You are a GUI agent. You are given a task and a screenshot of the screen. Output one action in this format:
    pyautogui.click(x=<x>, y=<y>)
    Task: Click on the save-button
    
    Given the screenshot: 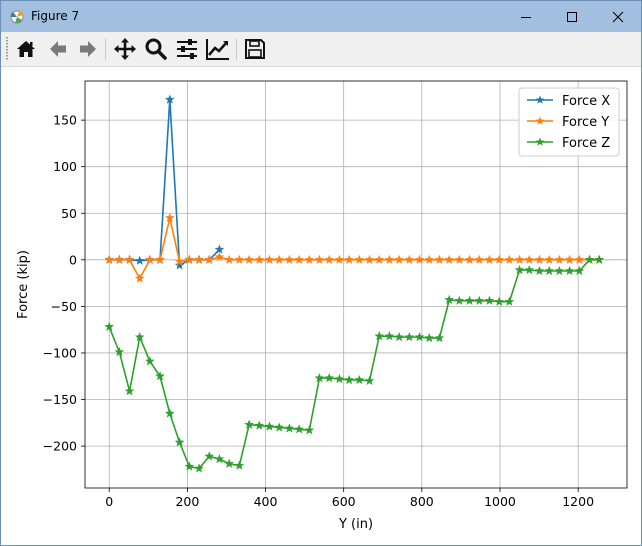 What is the action you would take?
    pyautogui.click(x=255, y=49)
    